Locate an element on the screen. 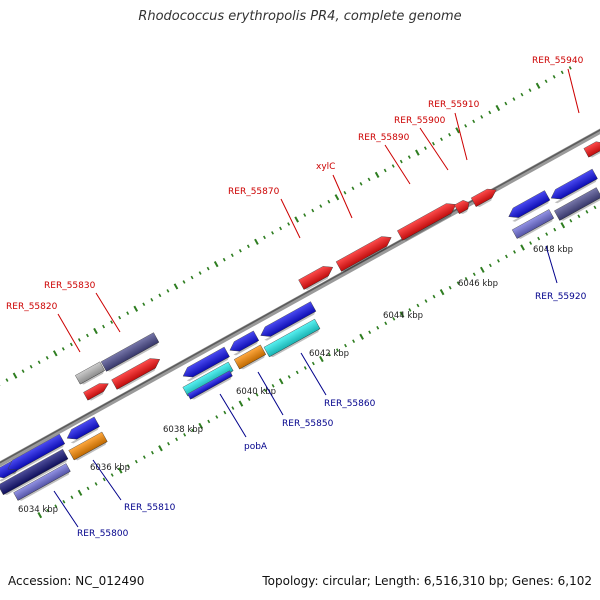 Image resolution: width=600 pixels, height=600 pixels. gene-label-top: xylC is located at coordinates (325, 167).